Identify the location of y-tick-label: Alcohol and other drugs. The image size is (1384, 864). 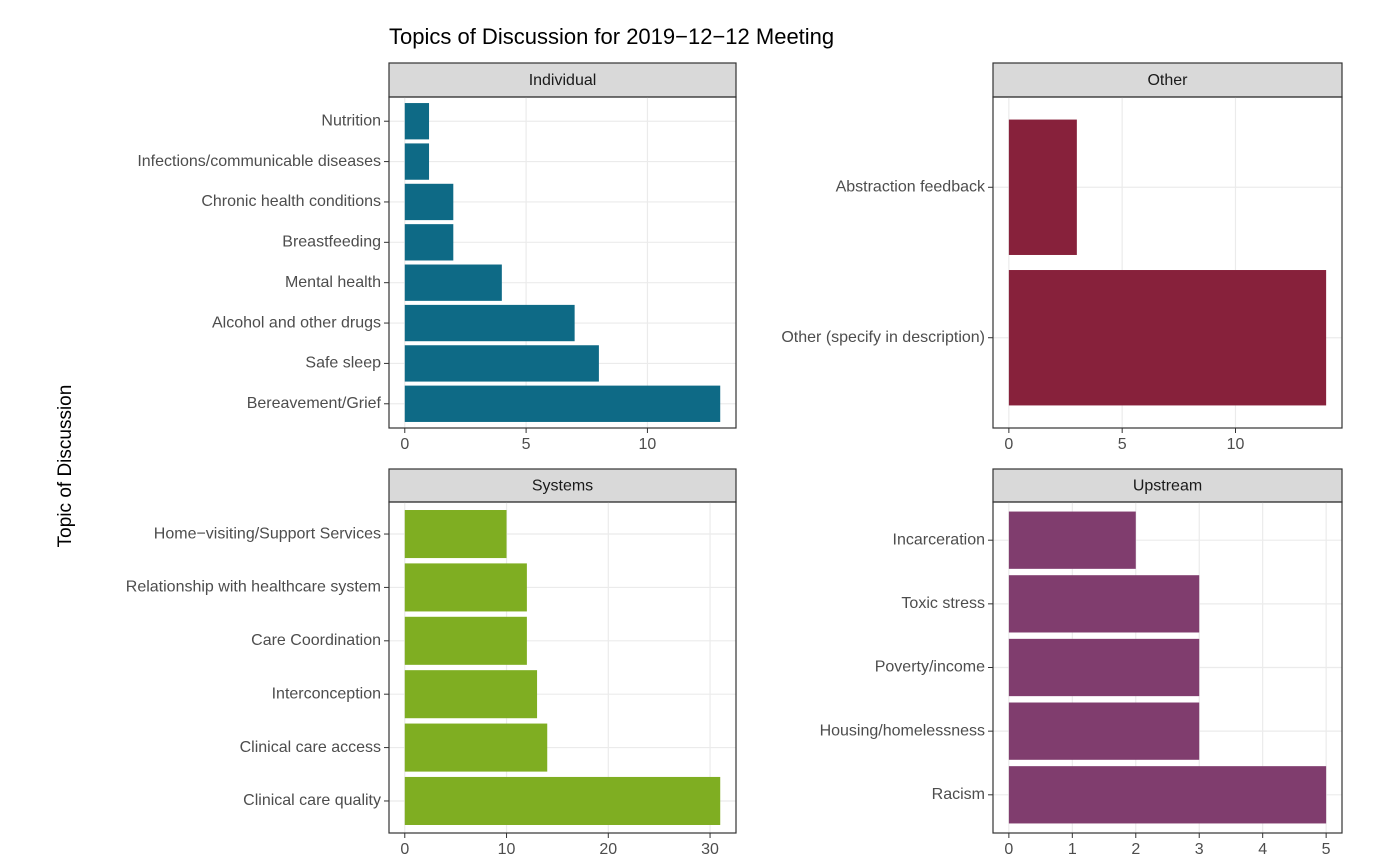
(296, 322).